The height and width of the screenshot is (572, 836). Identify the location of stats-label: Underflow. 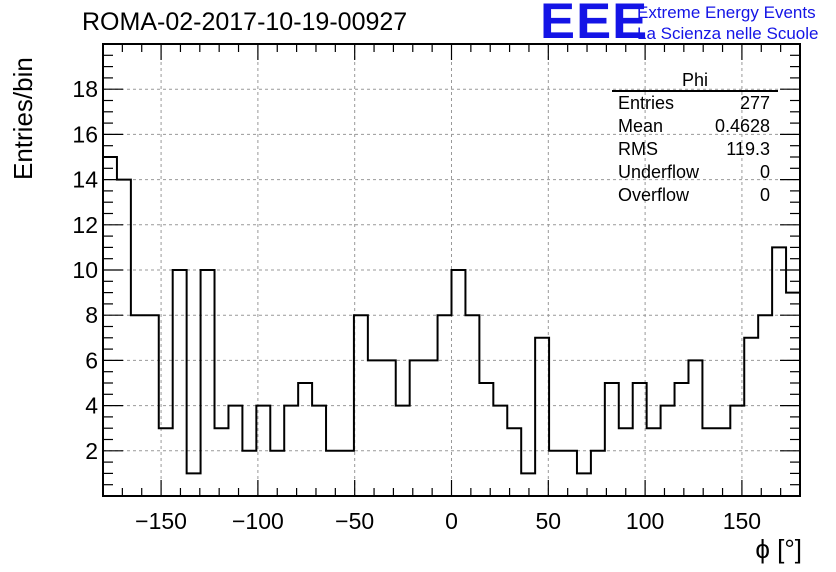
(659, 172).